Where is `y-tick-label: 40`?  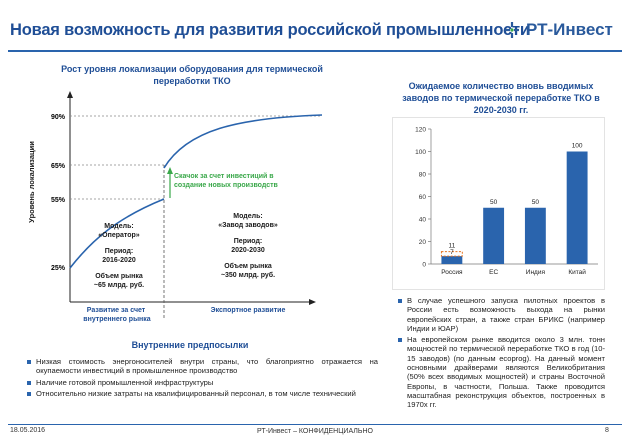
y-tick-label: 40 is located at coordinates (423, 220).